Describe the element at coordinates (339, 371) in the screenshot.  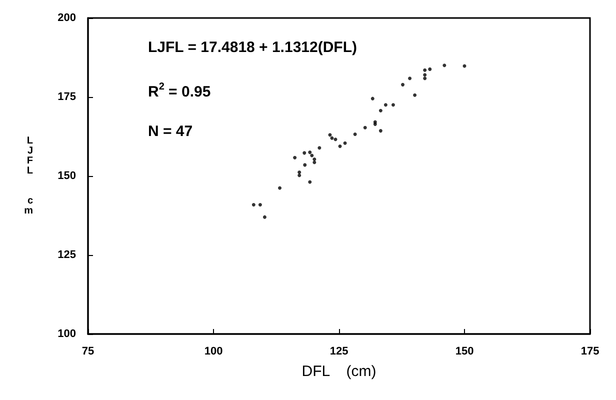
I see `x-axis-title: DFL (cm)` at that location.